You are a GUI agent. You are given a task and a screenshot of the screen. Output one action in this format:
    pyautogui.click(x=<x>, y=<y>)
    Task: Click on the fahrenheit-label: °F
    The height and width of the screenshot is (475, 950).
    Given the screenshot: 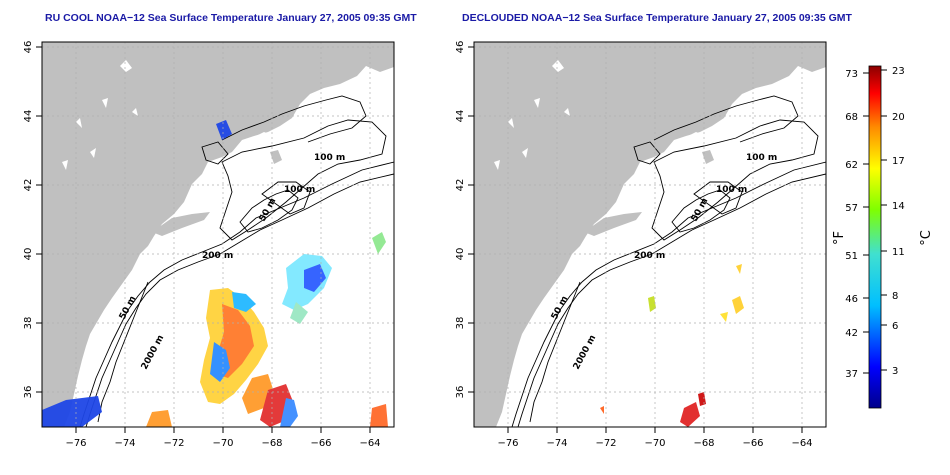 What is the action you would take?
    pyautogui.click(x=839, y=238)
    